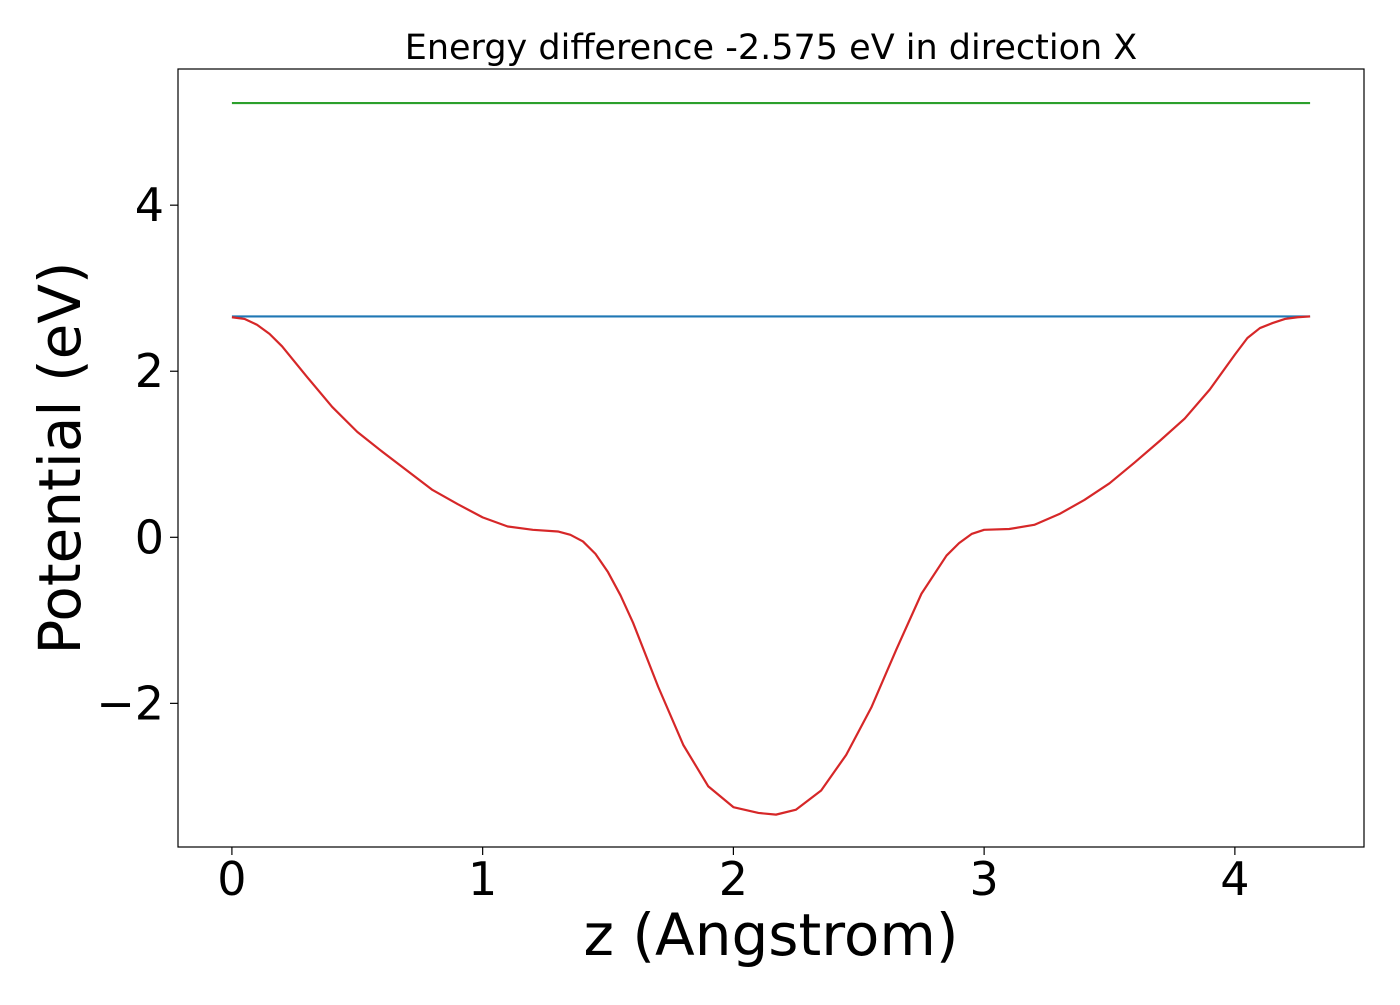 The height and width of the screenshot is (1005, 1400). I want to click on x-tick-label: 3, so click(983, 879).